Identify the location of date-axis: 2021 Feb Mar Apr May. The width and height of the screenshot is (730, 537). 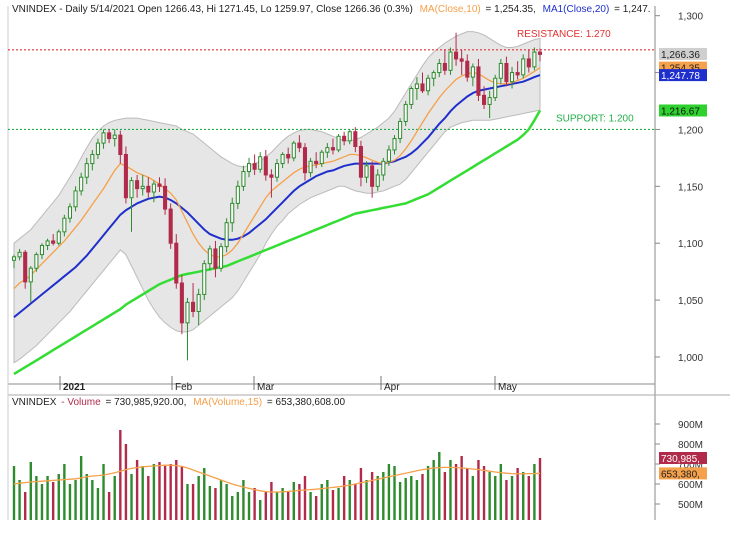
(288, 384).